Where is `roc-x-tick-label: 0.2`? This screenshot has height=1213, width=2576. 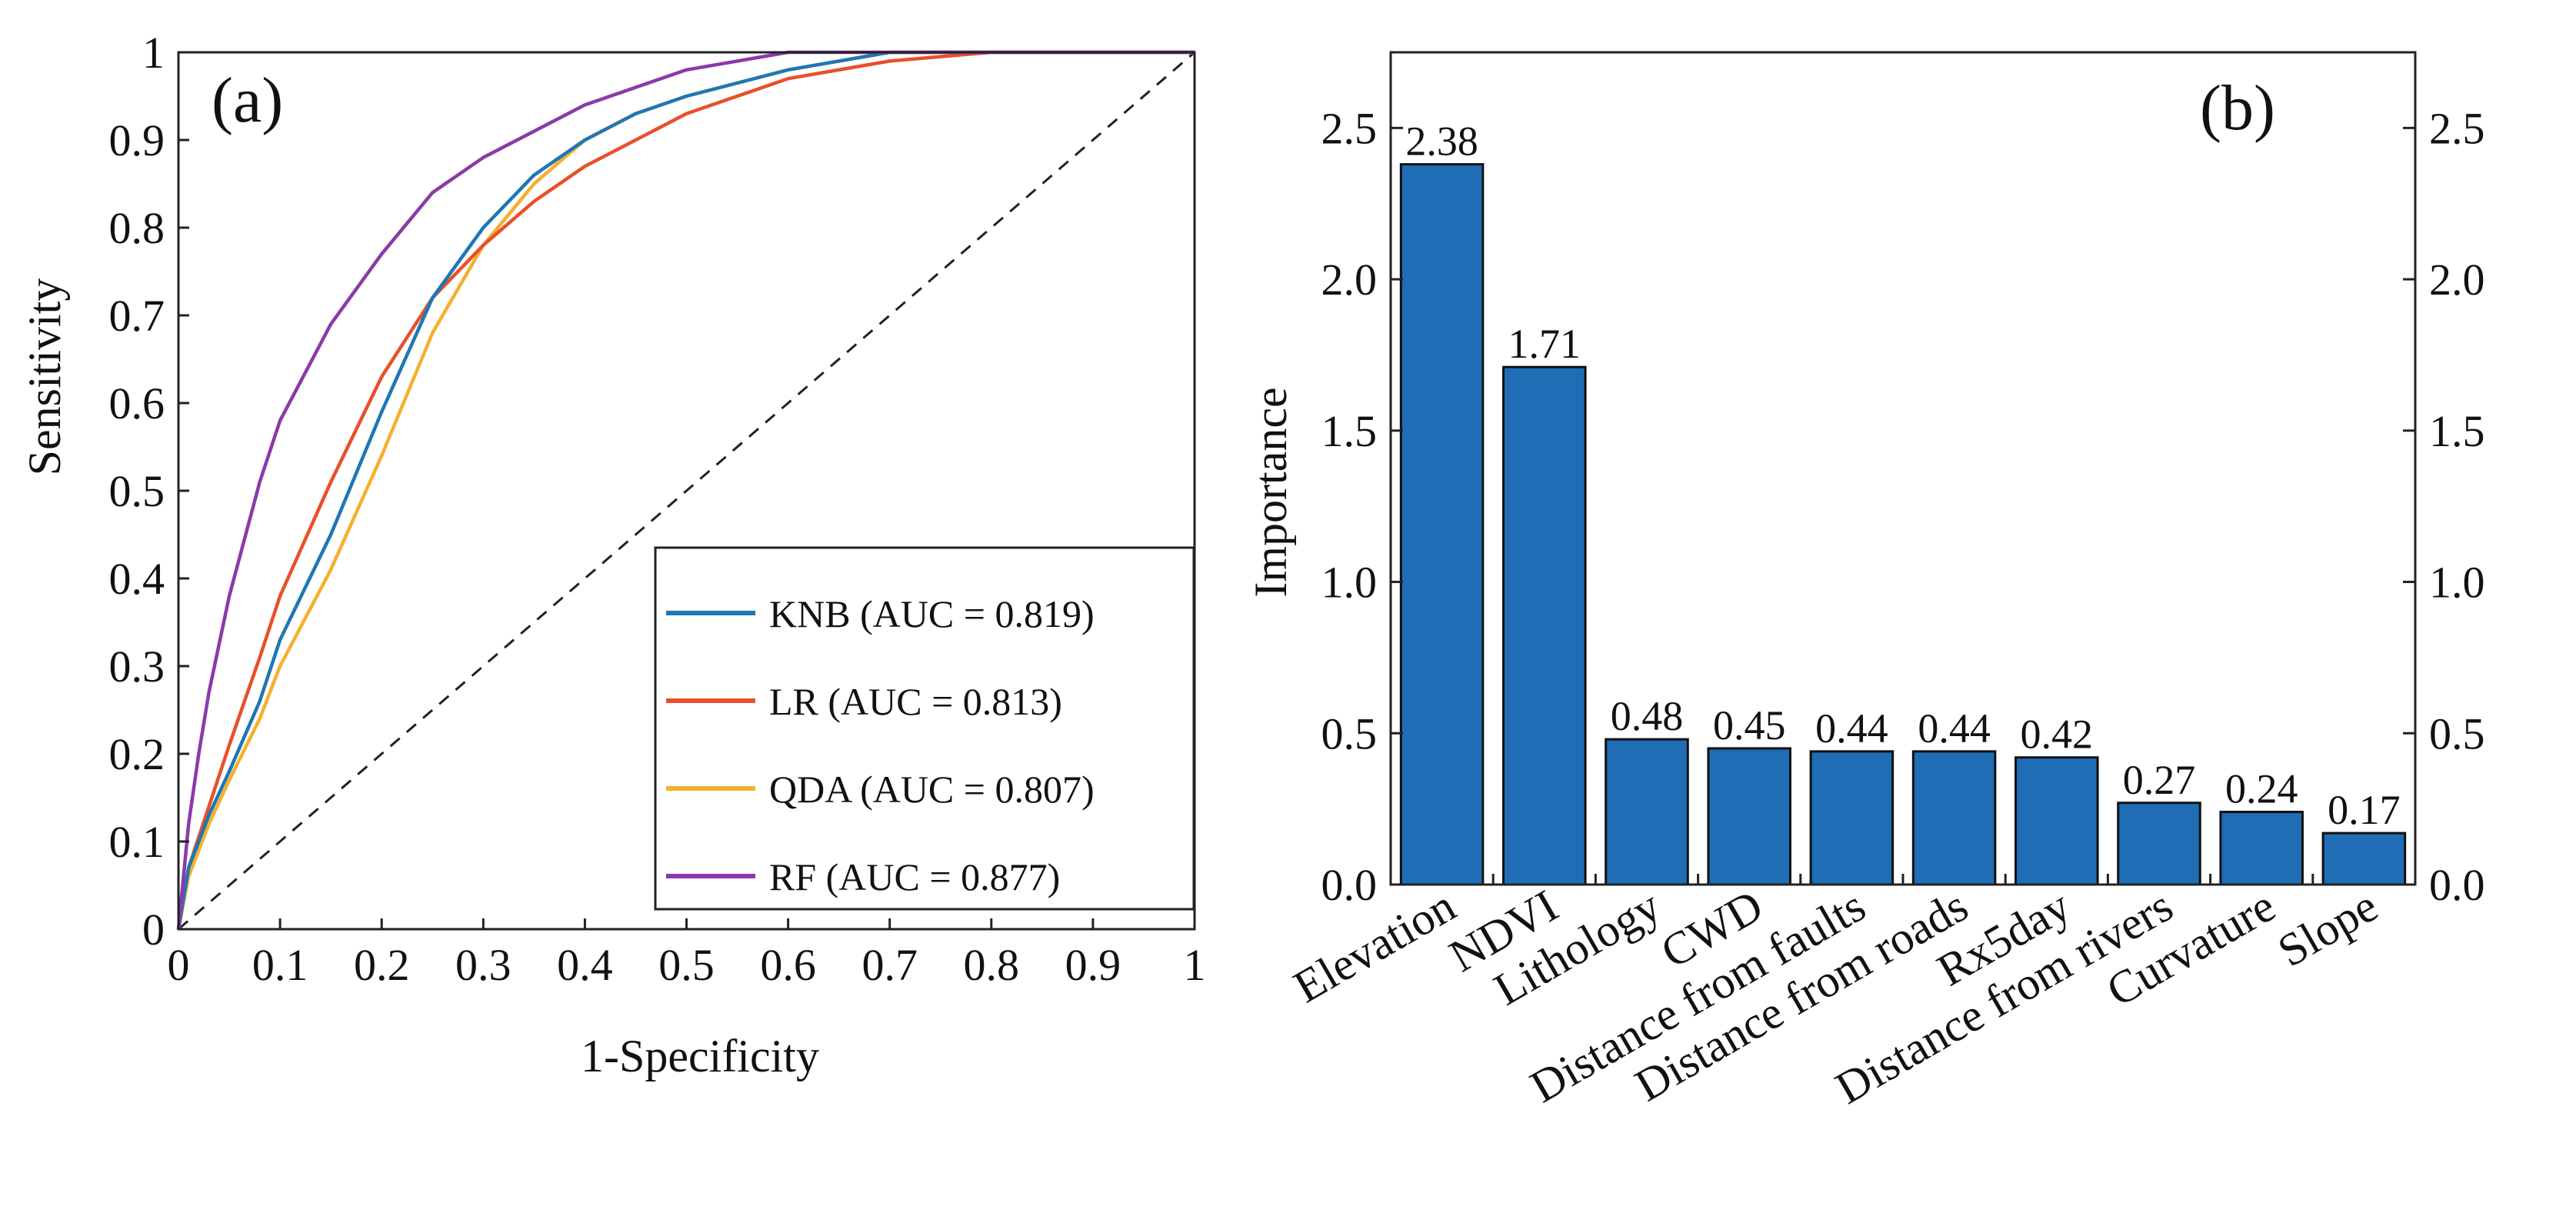
roc-x-tick-label: 0.2 is located at coordinates (382, 965).